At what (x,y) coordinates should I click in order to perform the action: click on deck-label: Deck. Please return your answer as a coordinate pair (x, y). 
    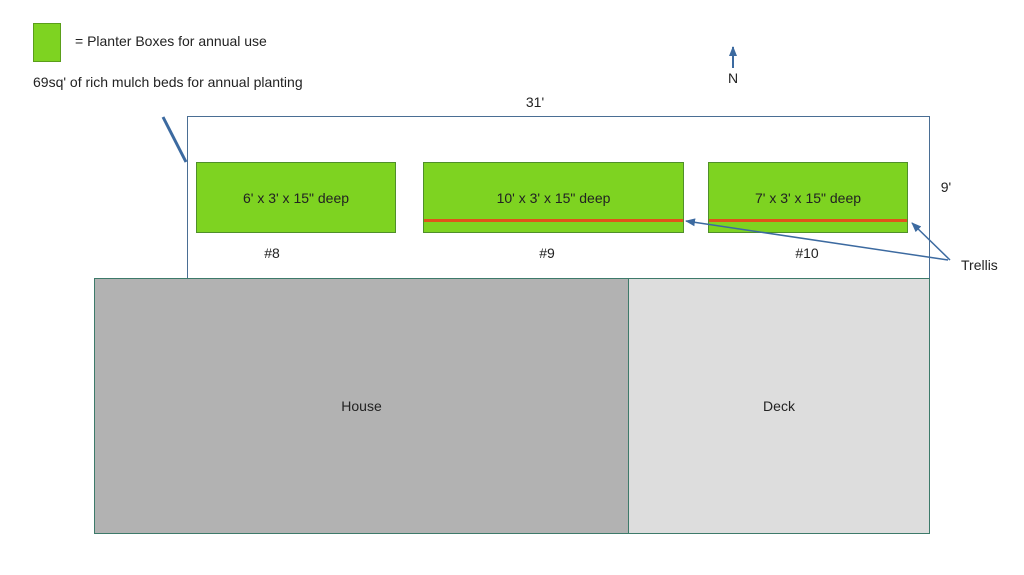
    Looking at the image, I should click on (779, 406).